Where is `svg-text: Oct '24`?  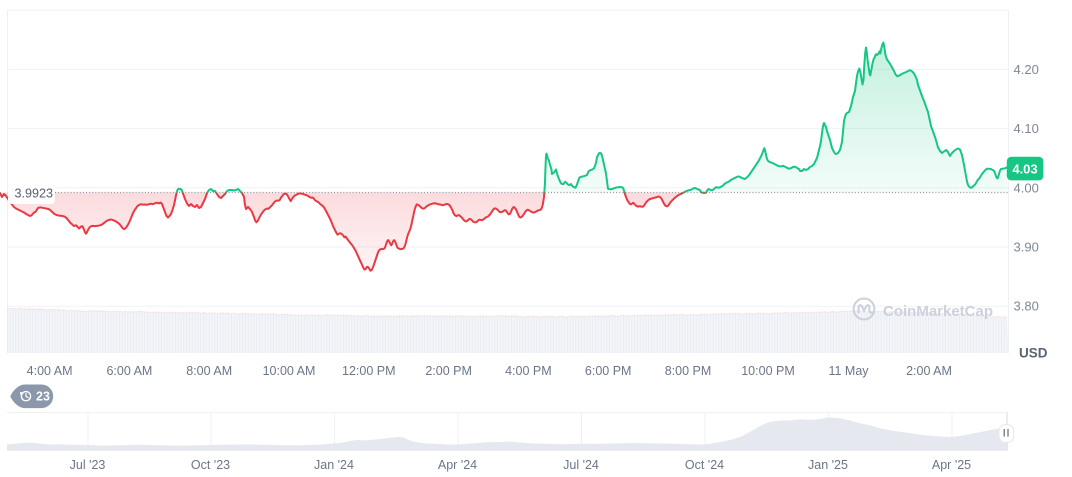 svg-text: Oct '24 is located at coordinates (704, 465).